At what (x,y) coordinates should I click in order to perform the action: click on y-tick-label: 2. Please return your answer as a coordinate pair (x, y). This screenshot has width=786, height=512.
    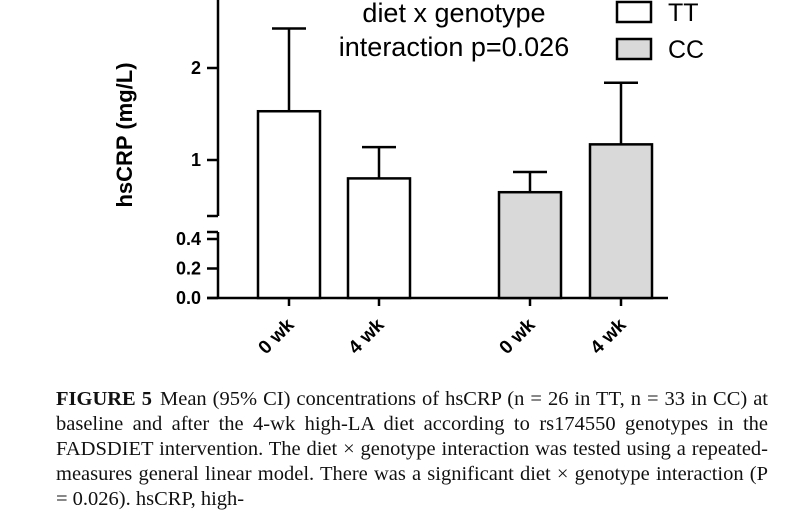
    Looking at the image, I should click on (196, 68).